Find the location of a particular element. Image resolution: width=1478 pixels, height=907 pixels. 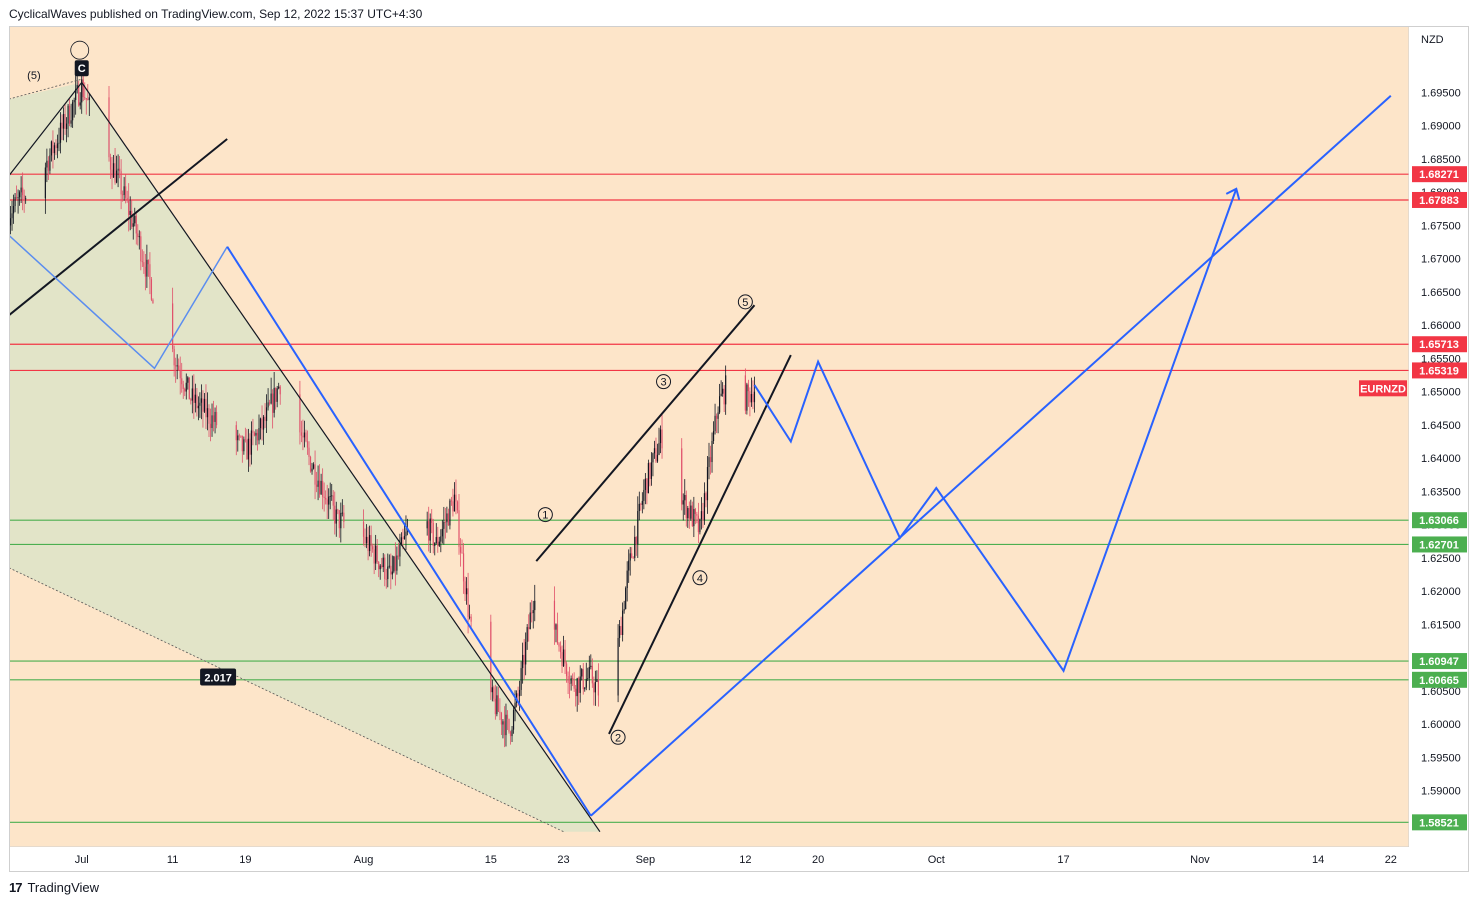

x-tick-label: 23 is located at coordinates (563, 860).